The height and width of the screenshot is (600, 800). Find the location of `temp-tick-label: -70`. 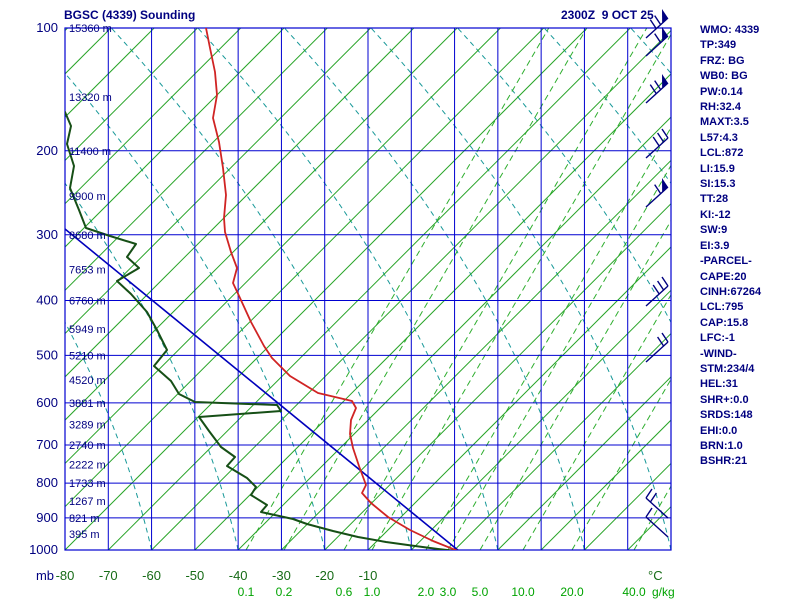

temp-tick-label: -70 is located at coordinates (108, 575).